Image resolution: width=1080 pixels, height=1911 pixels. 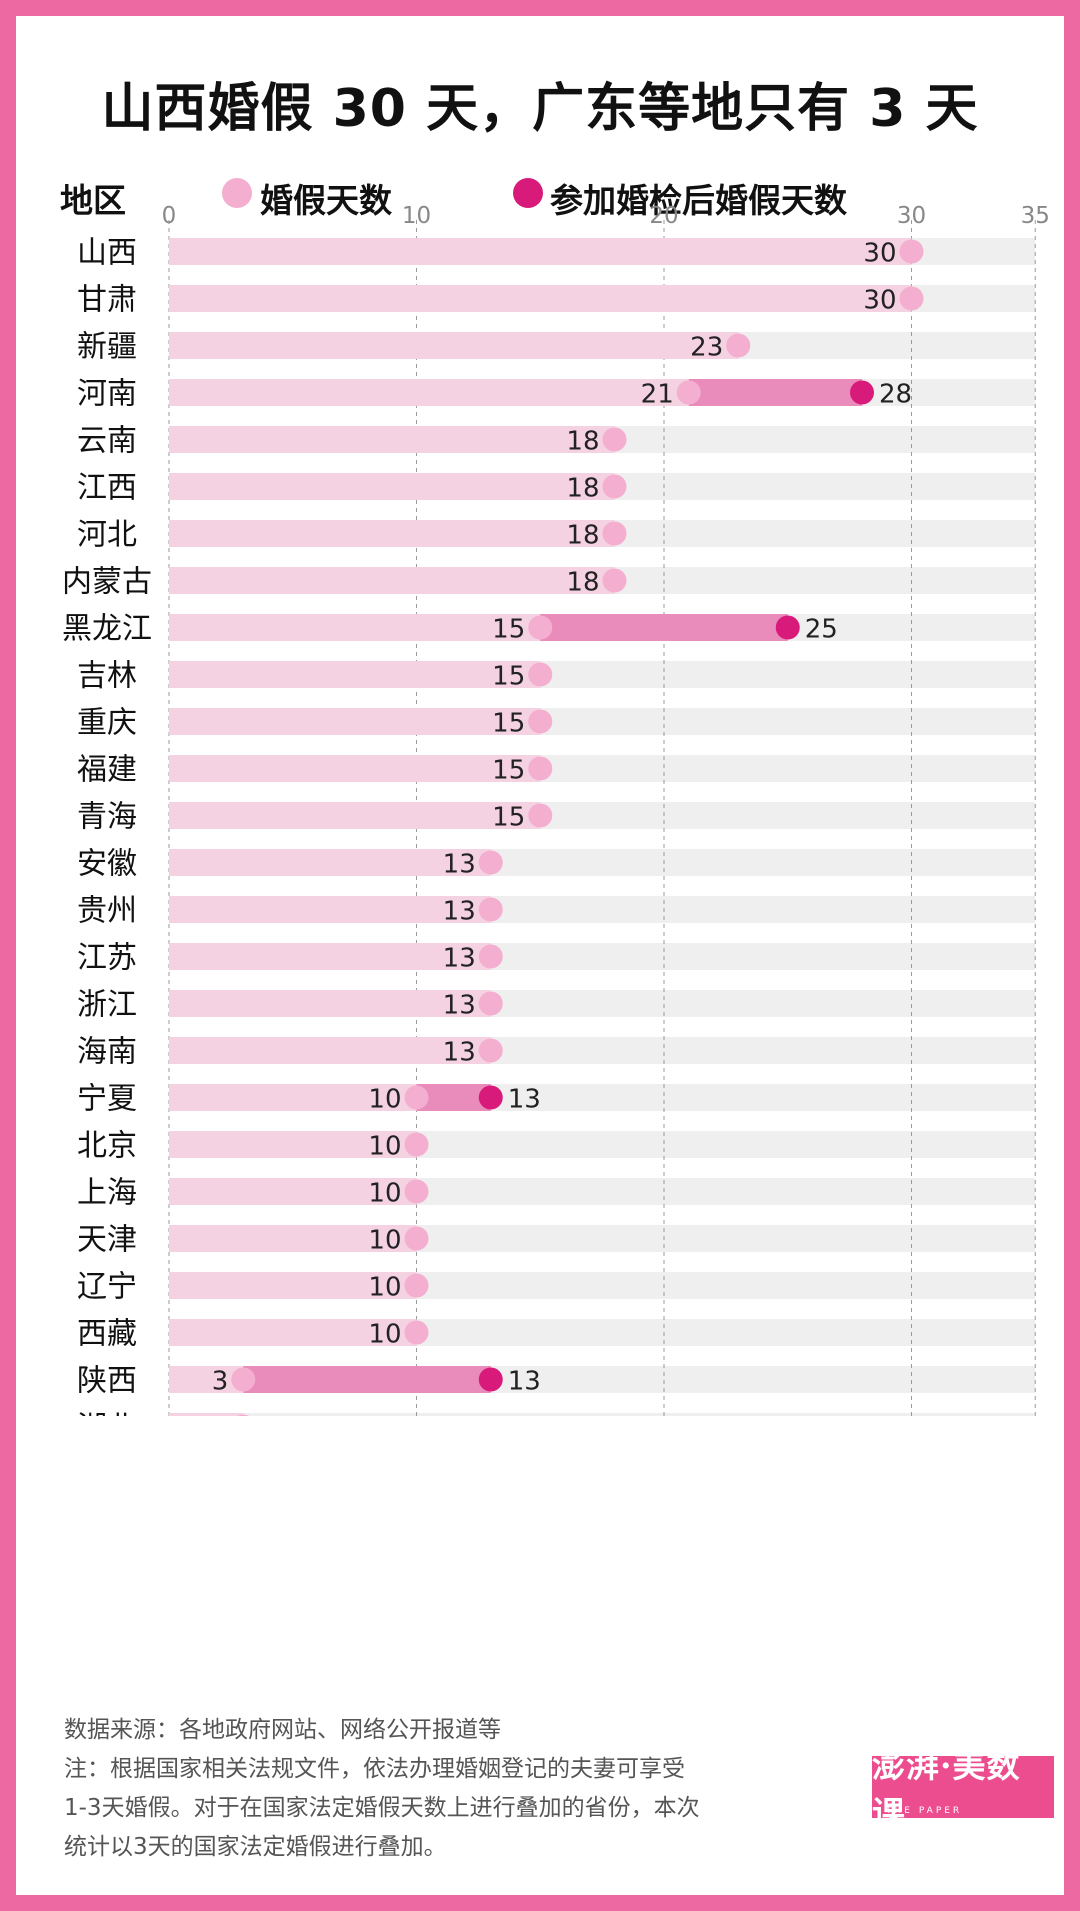 What do you see at coordinates (382, 1808) in the screenshot?
I see `footer-note-line2: 1-3天婚假。对于在国家法定婚假天数上进行叠加的省份，本次` at bounding box center [382, 1808].